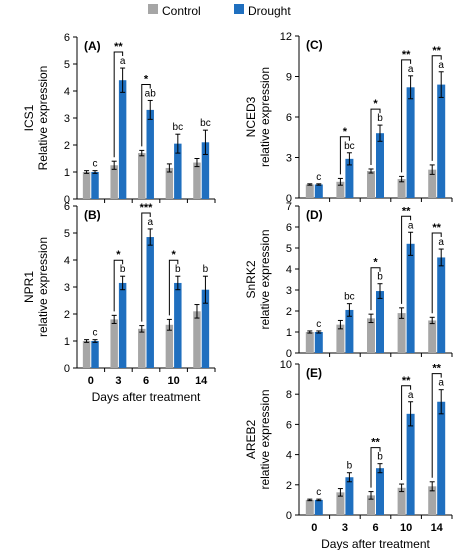  I want to click on panel-label: (A), so click(92, 46).